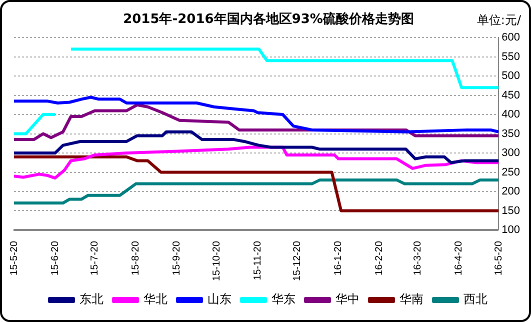  Describe the element at coordinates (177, 258) in the screenshot. I see `x-tick-label: 15-9-20` at that location.